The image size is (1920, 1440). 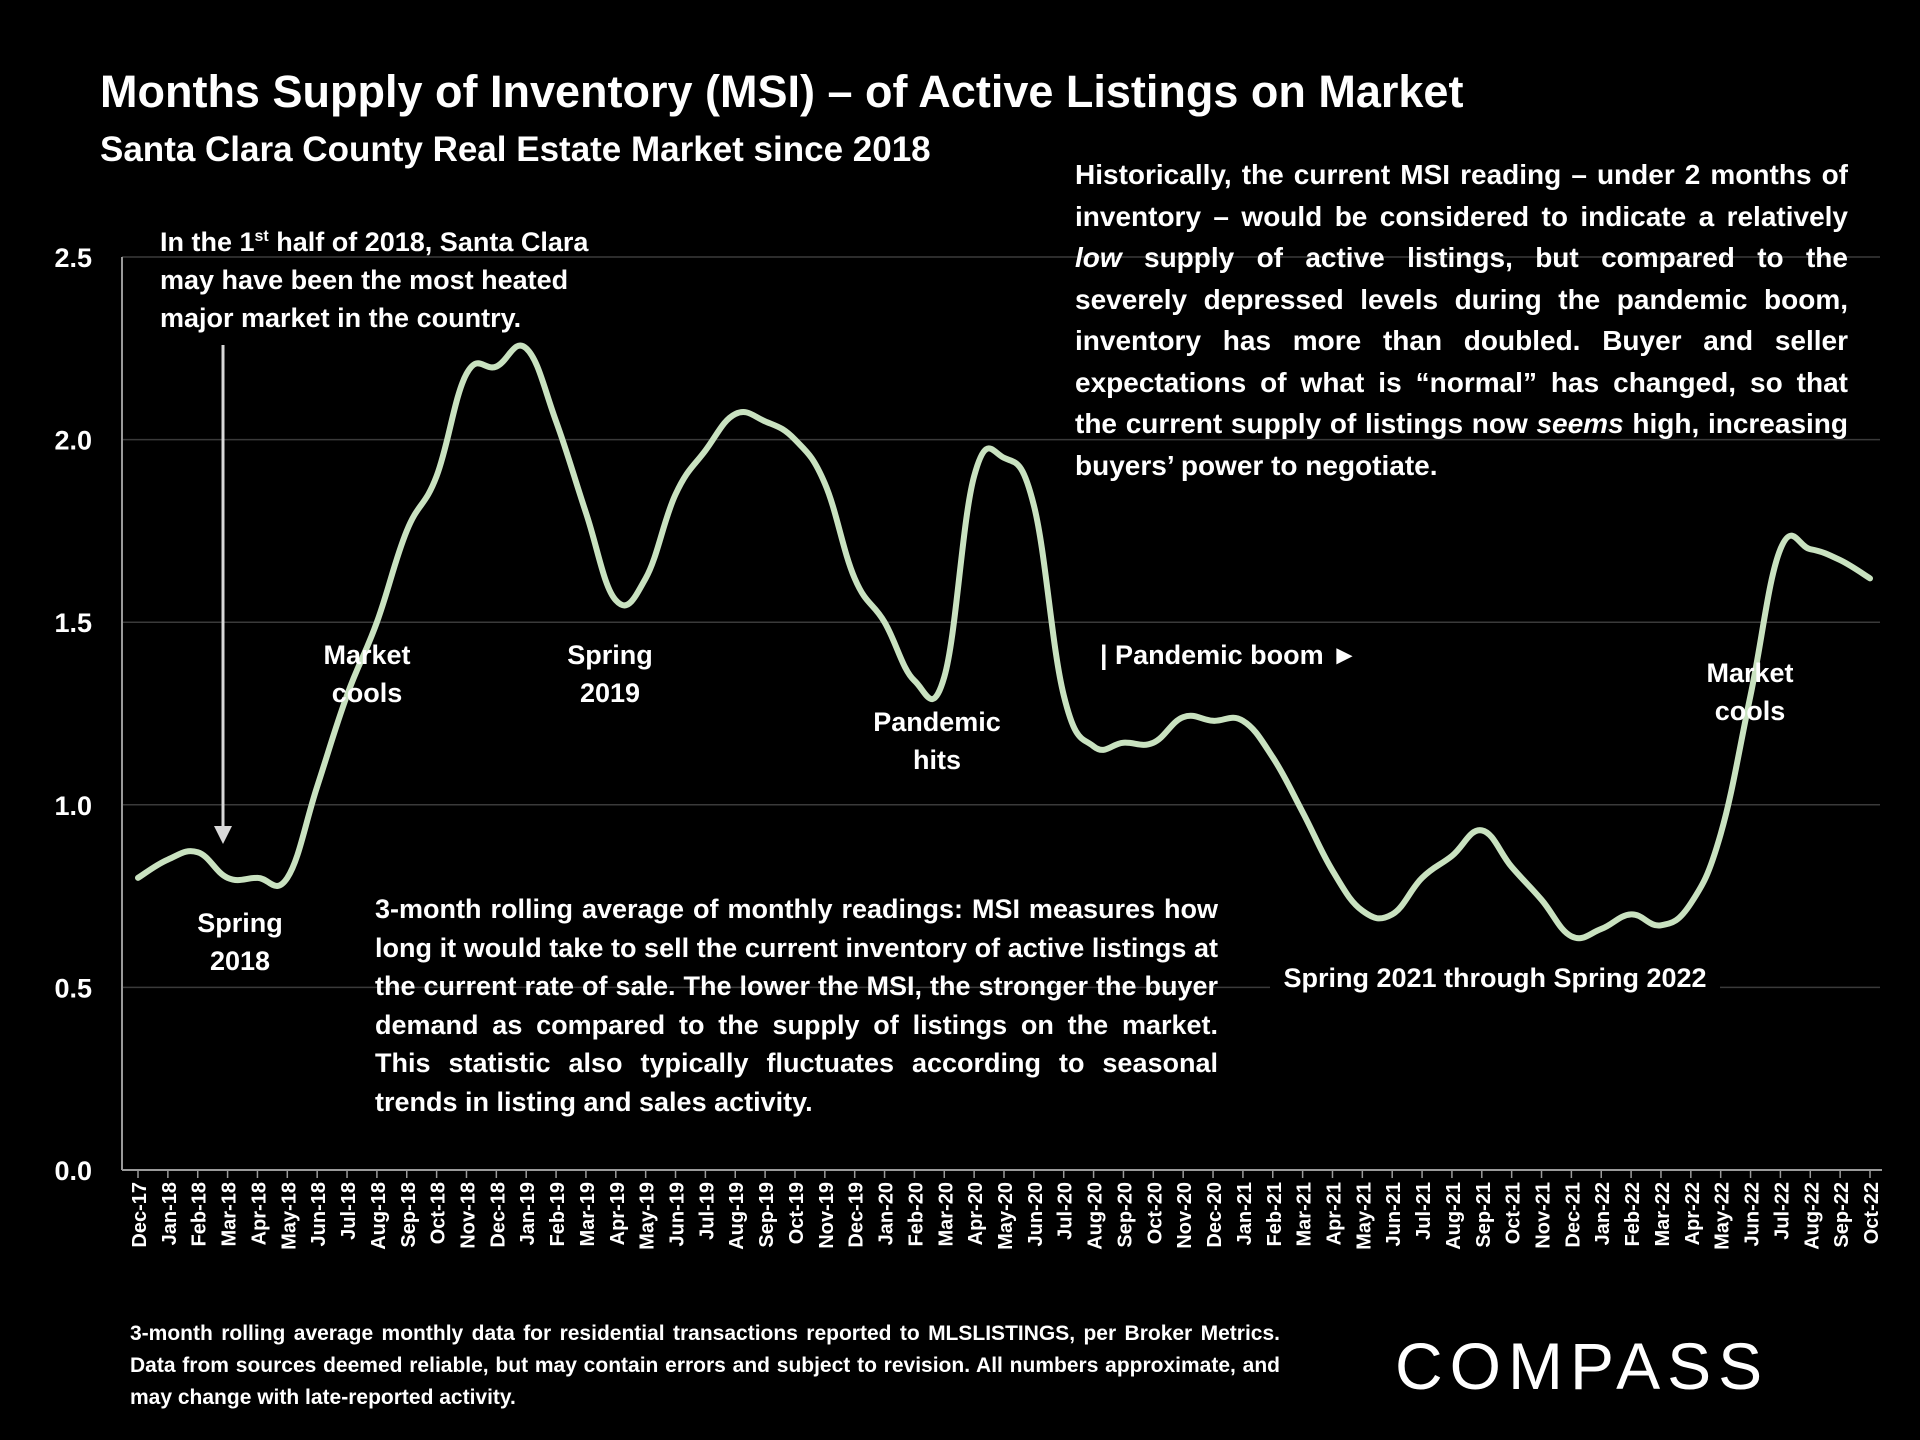 What do you see at coordinates (1582, 1366) in the screenshot?
I see `compass-logo: COMPASS` at bounding box center [1582, 1366].